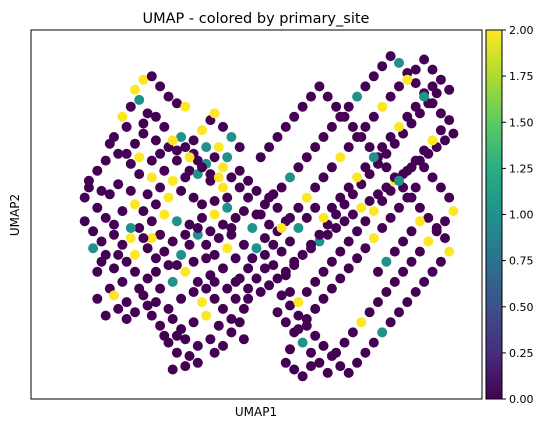 The image size is (548, 429). Describe the element at coordinates (521, 353) in the screenshot. I see `colorbar-tick-label: 0.25` at that location.